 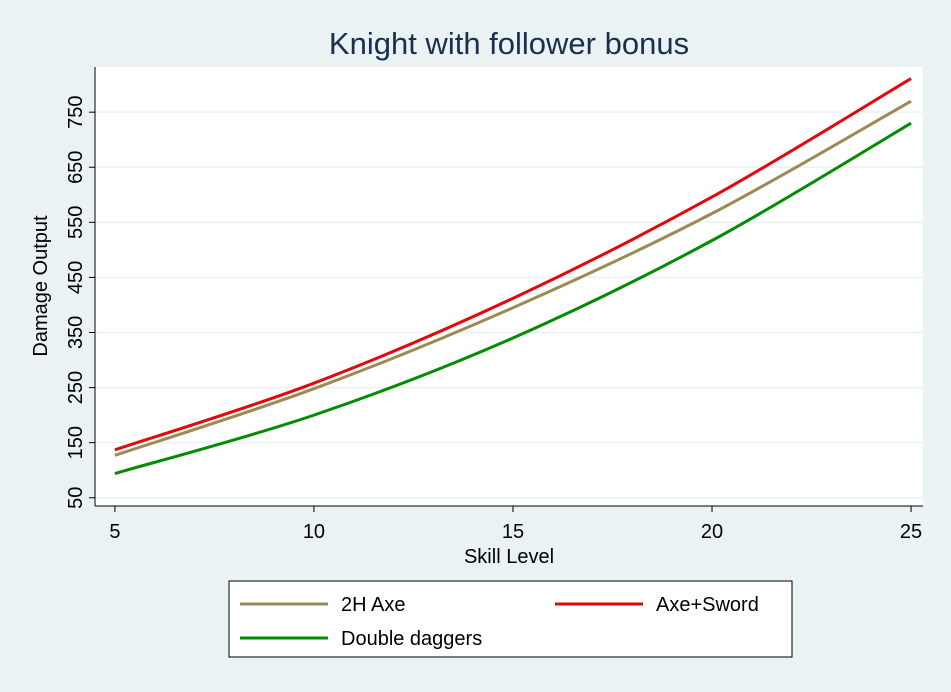 I want to click on legend-label-2h-axe: 2H Axe, so click(x=373, y=605).